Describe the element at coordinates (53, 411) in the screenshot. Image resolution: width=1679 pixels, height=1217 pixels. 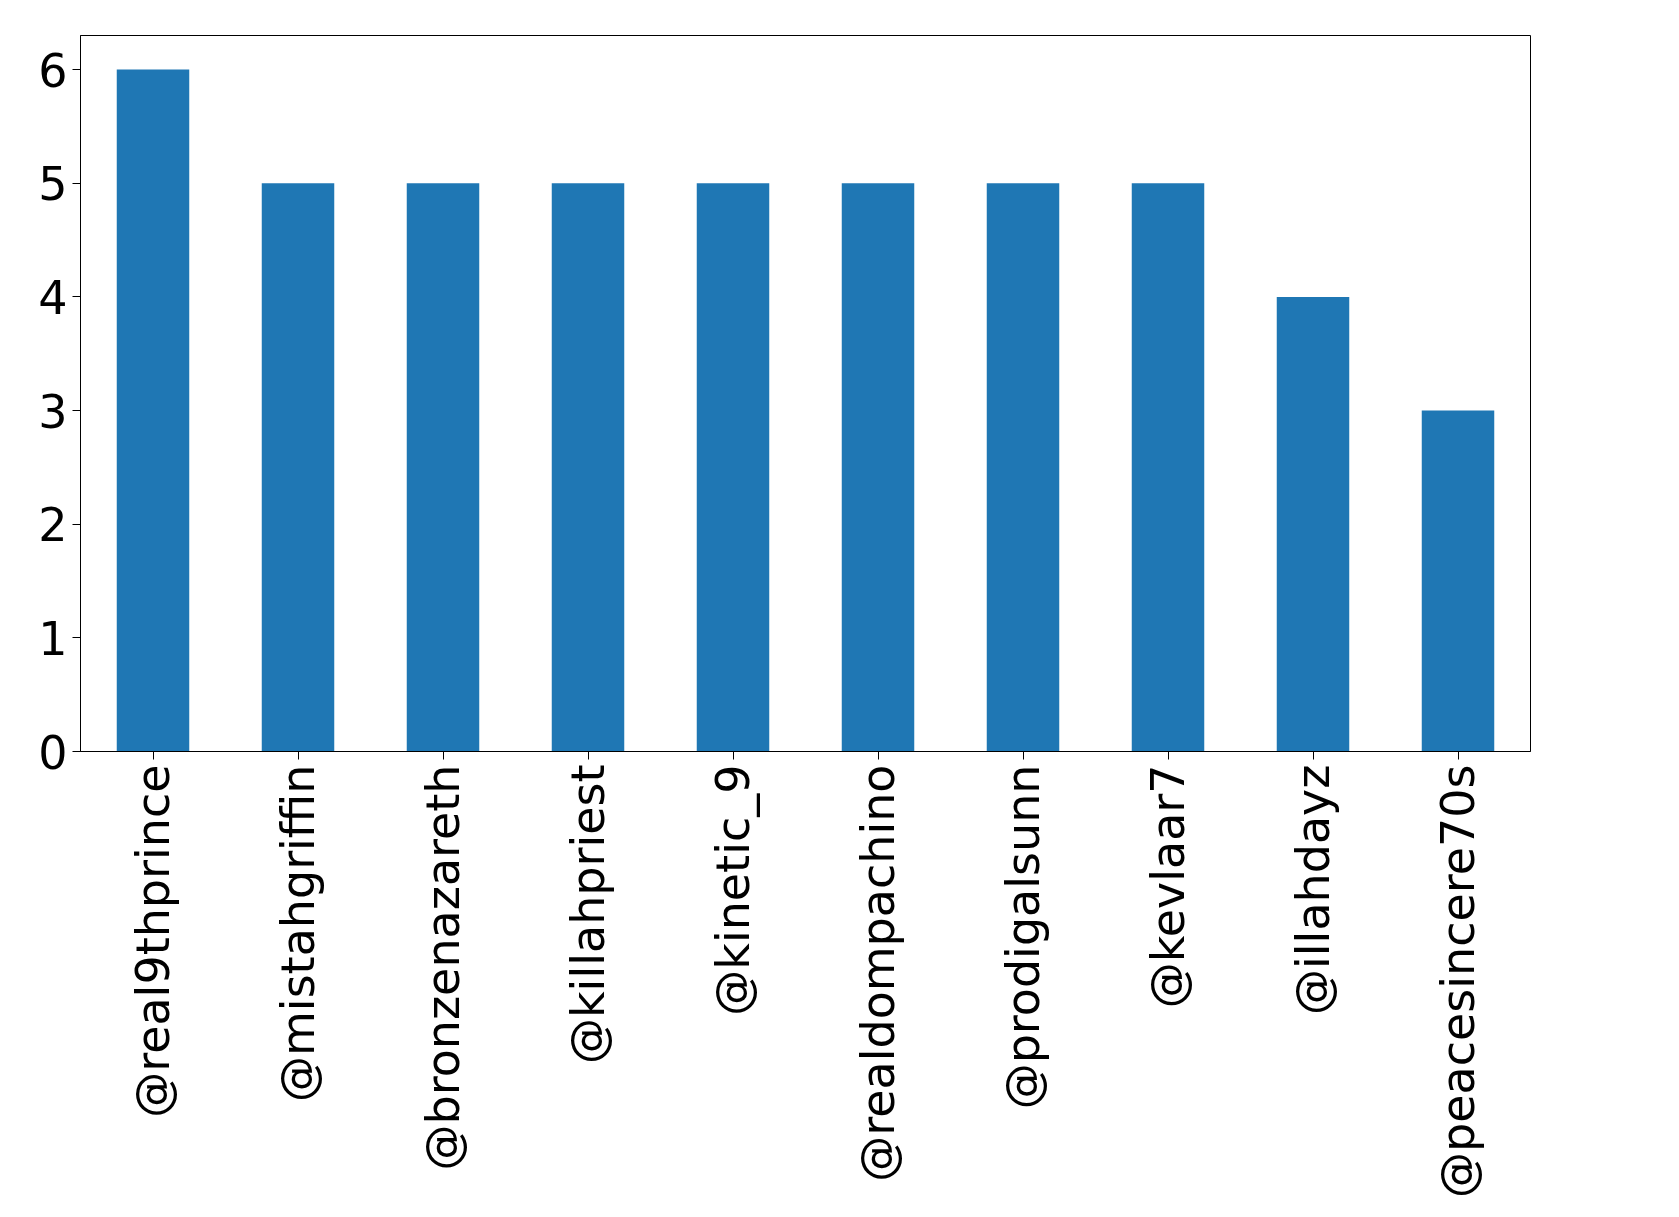
I see `y-tick-label: 3` at that location.